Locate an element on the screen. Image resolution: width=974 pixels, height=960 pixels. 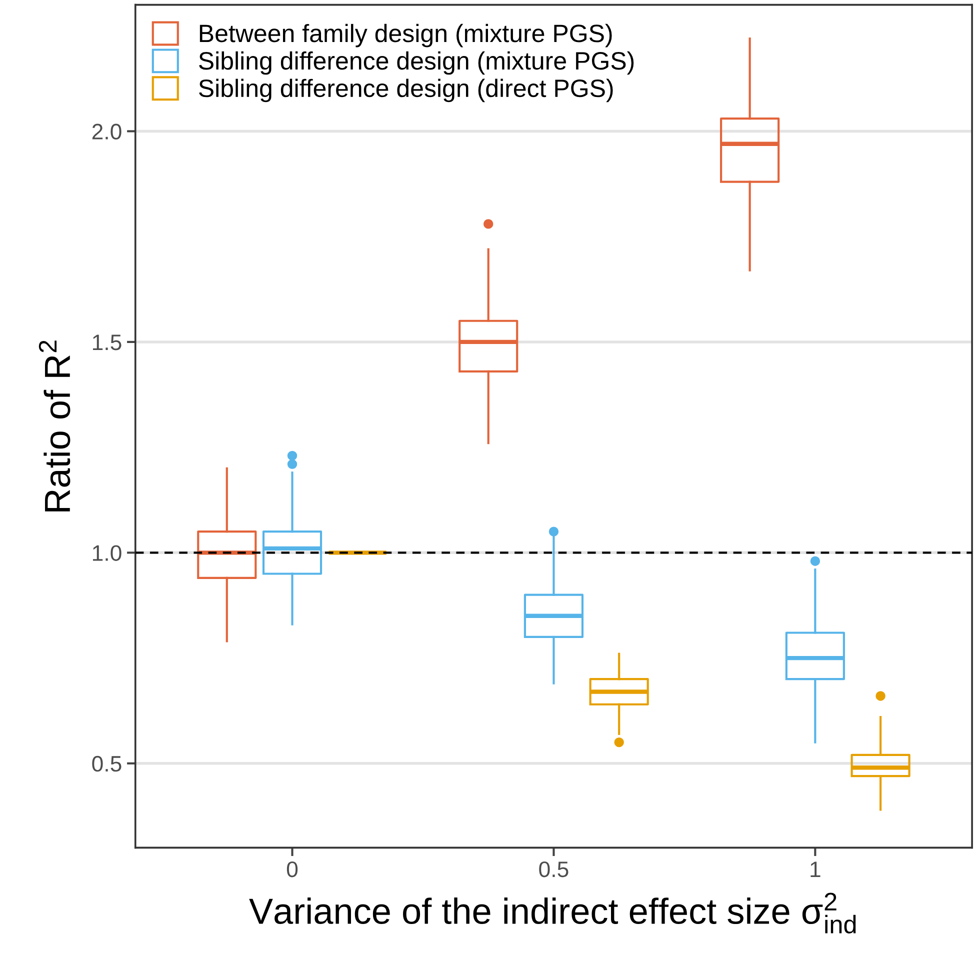
legend-label: Between family design (mixture PGS) is located at coordinates (406, 36).